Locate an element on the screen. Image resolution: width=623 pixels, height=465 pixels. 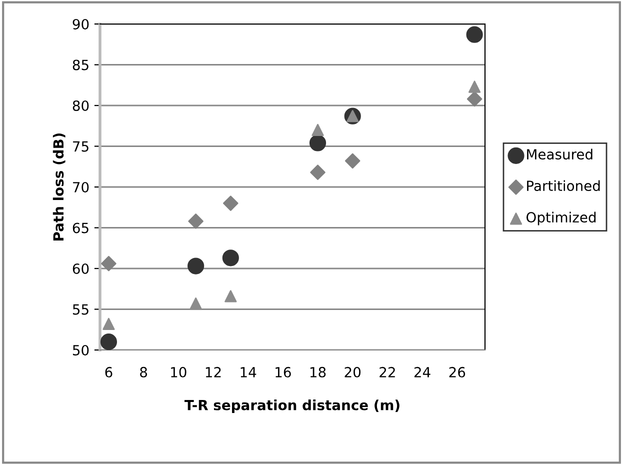
x-axis-title: T-R separation distance (m) is located at coordinates (292, 406).